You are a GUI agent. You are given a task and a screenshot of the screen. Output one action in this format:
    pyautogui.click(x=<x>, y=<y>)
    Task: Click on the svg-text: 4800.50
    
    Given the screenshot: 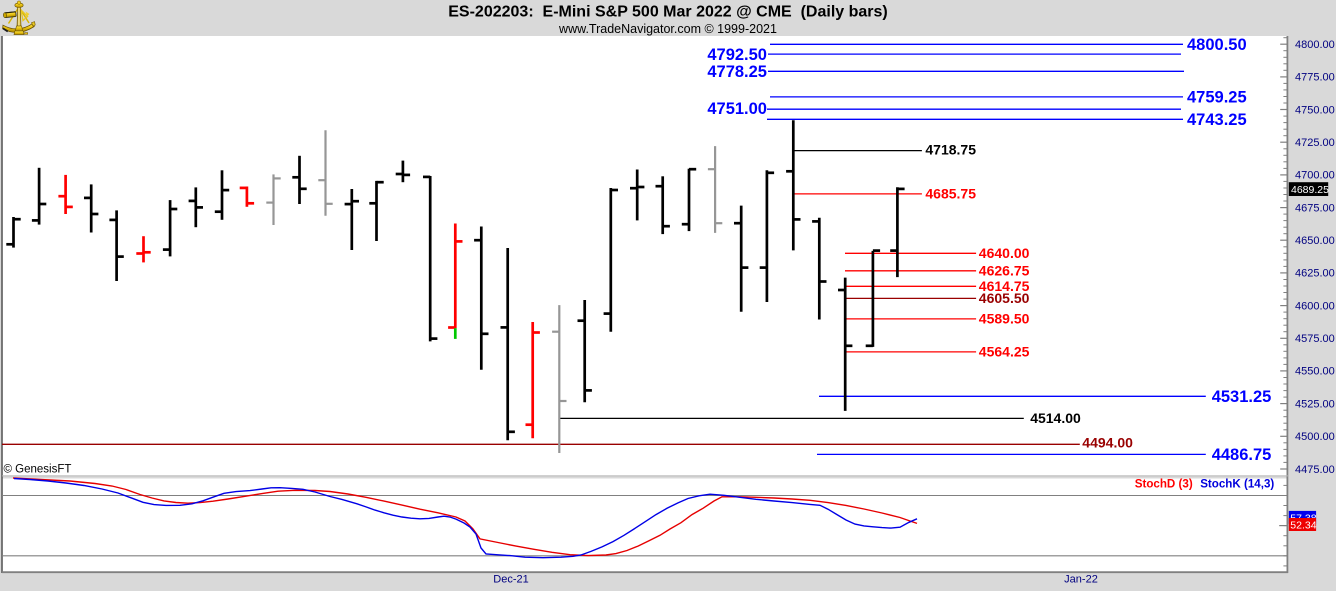 What is the action you would take?
    pyautogui.click(x=1217, y=45)
    